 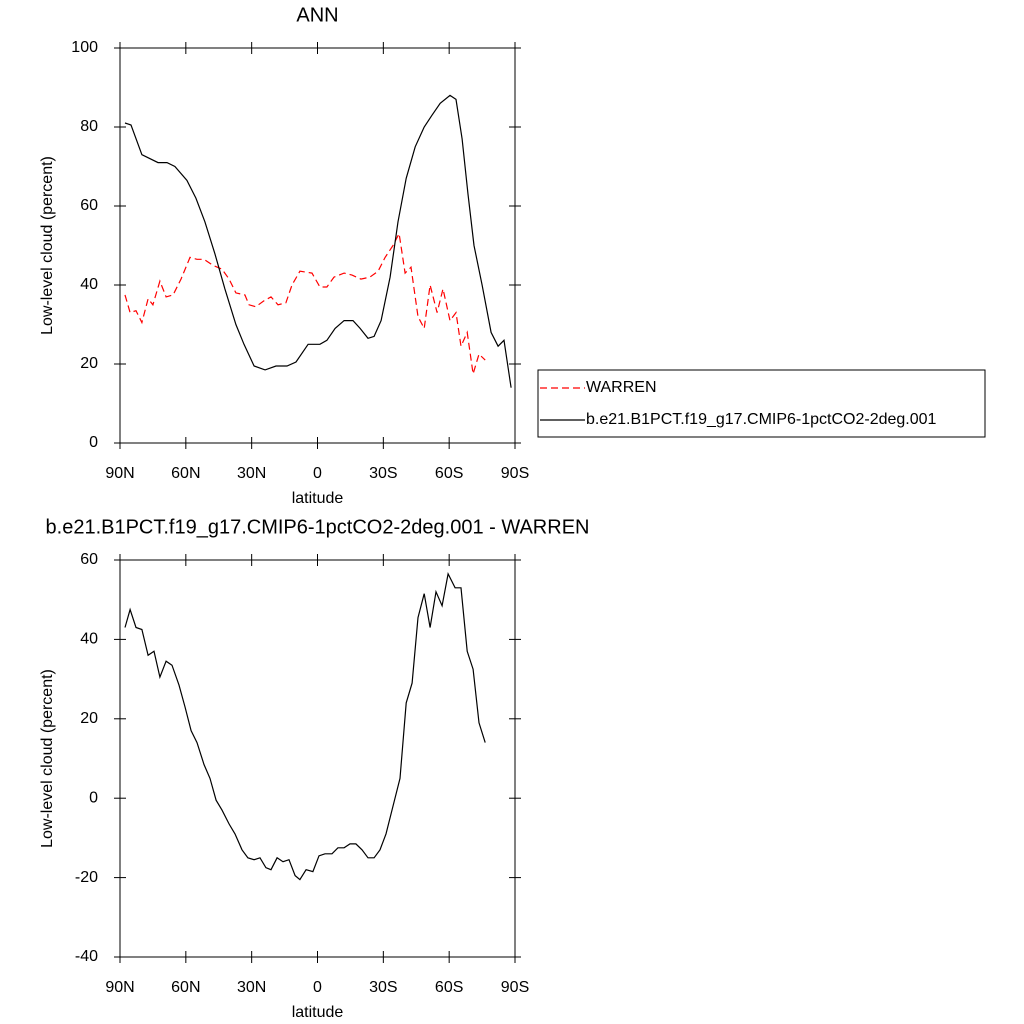 I want to click on legend-box, so click(x=761, y=403).